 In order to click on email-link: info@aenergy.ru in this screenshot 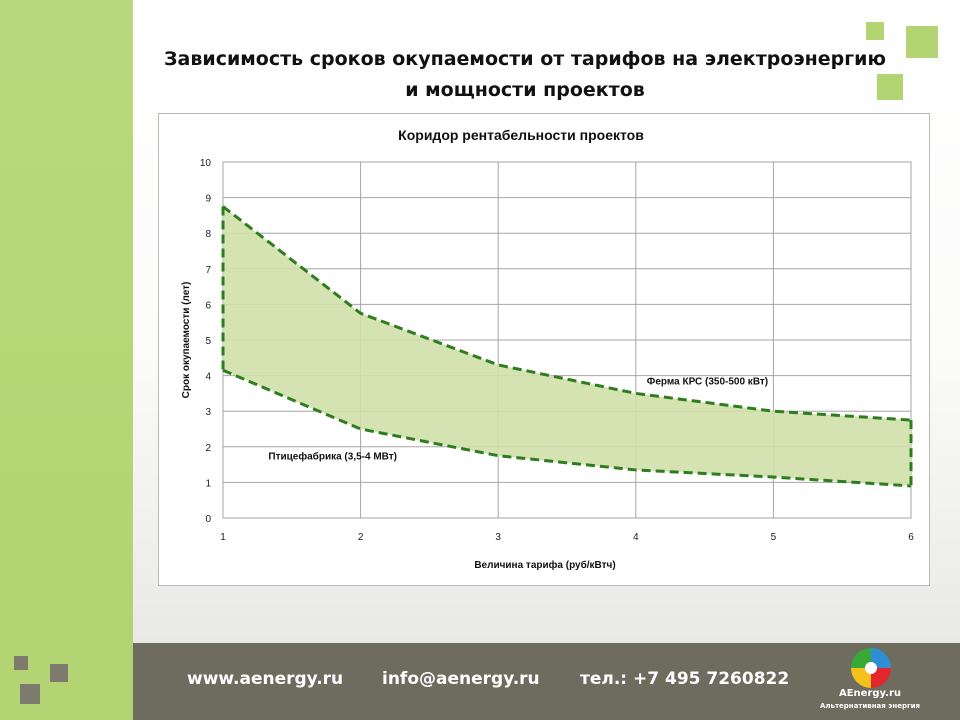, I will do `click(461, 679)`.